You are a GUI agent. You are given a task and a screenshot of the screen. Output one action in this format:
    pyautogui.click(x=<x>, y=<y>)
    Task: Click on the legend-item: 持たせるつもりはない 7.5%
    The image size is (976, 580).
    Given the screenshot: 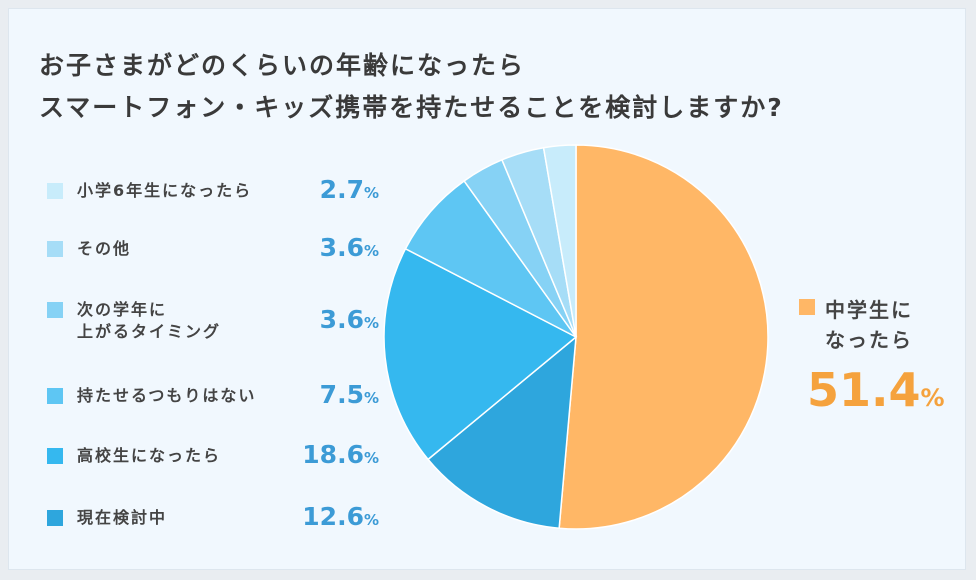 What is the action you would take?
    pyautogui.click(x=217, y=405)
    